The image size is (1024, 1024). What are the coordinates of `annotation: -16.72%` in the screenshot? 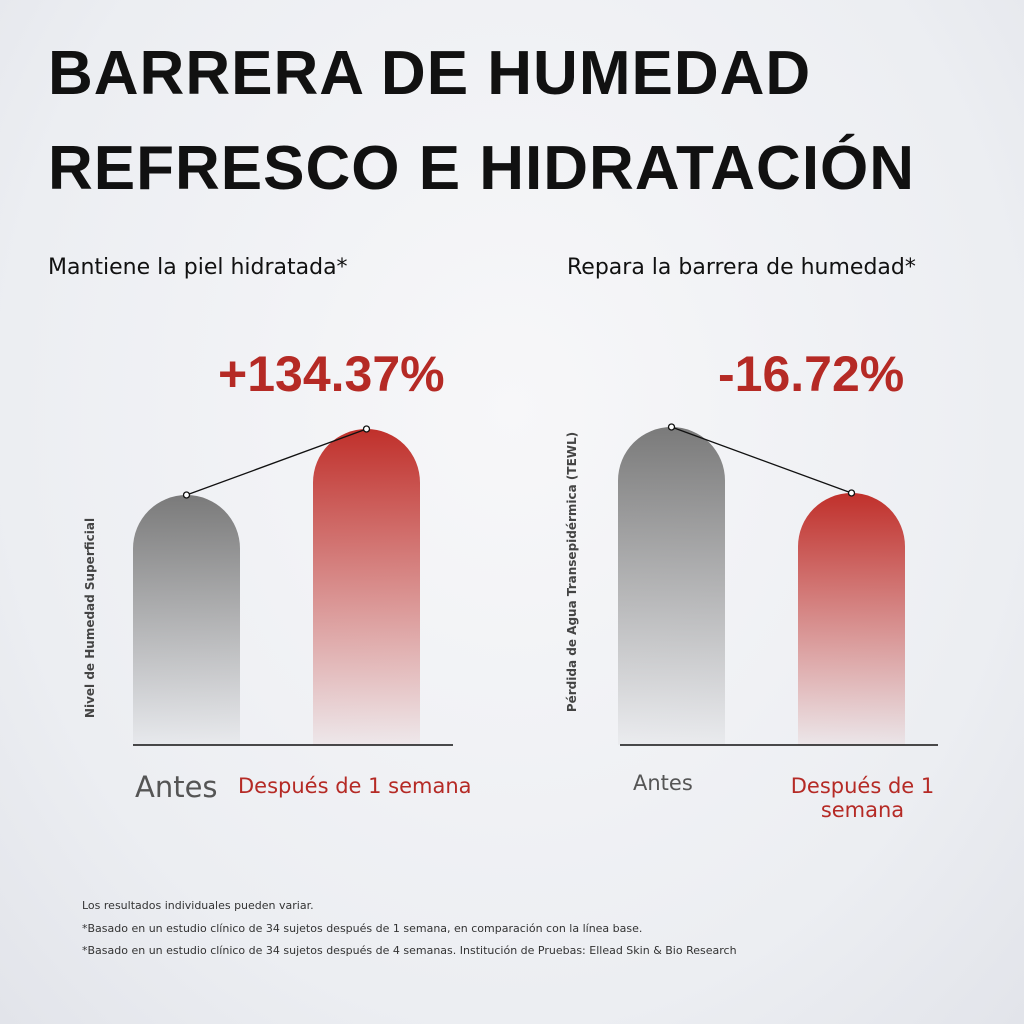 It's located at (811, 374).